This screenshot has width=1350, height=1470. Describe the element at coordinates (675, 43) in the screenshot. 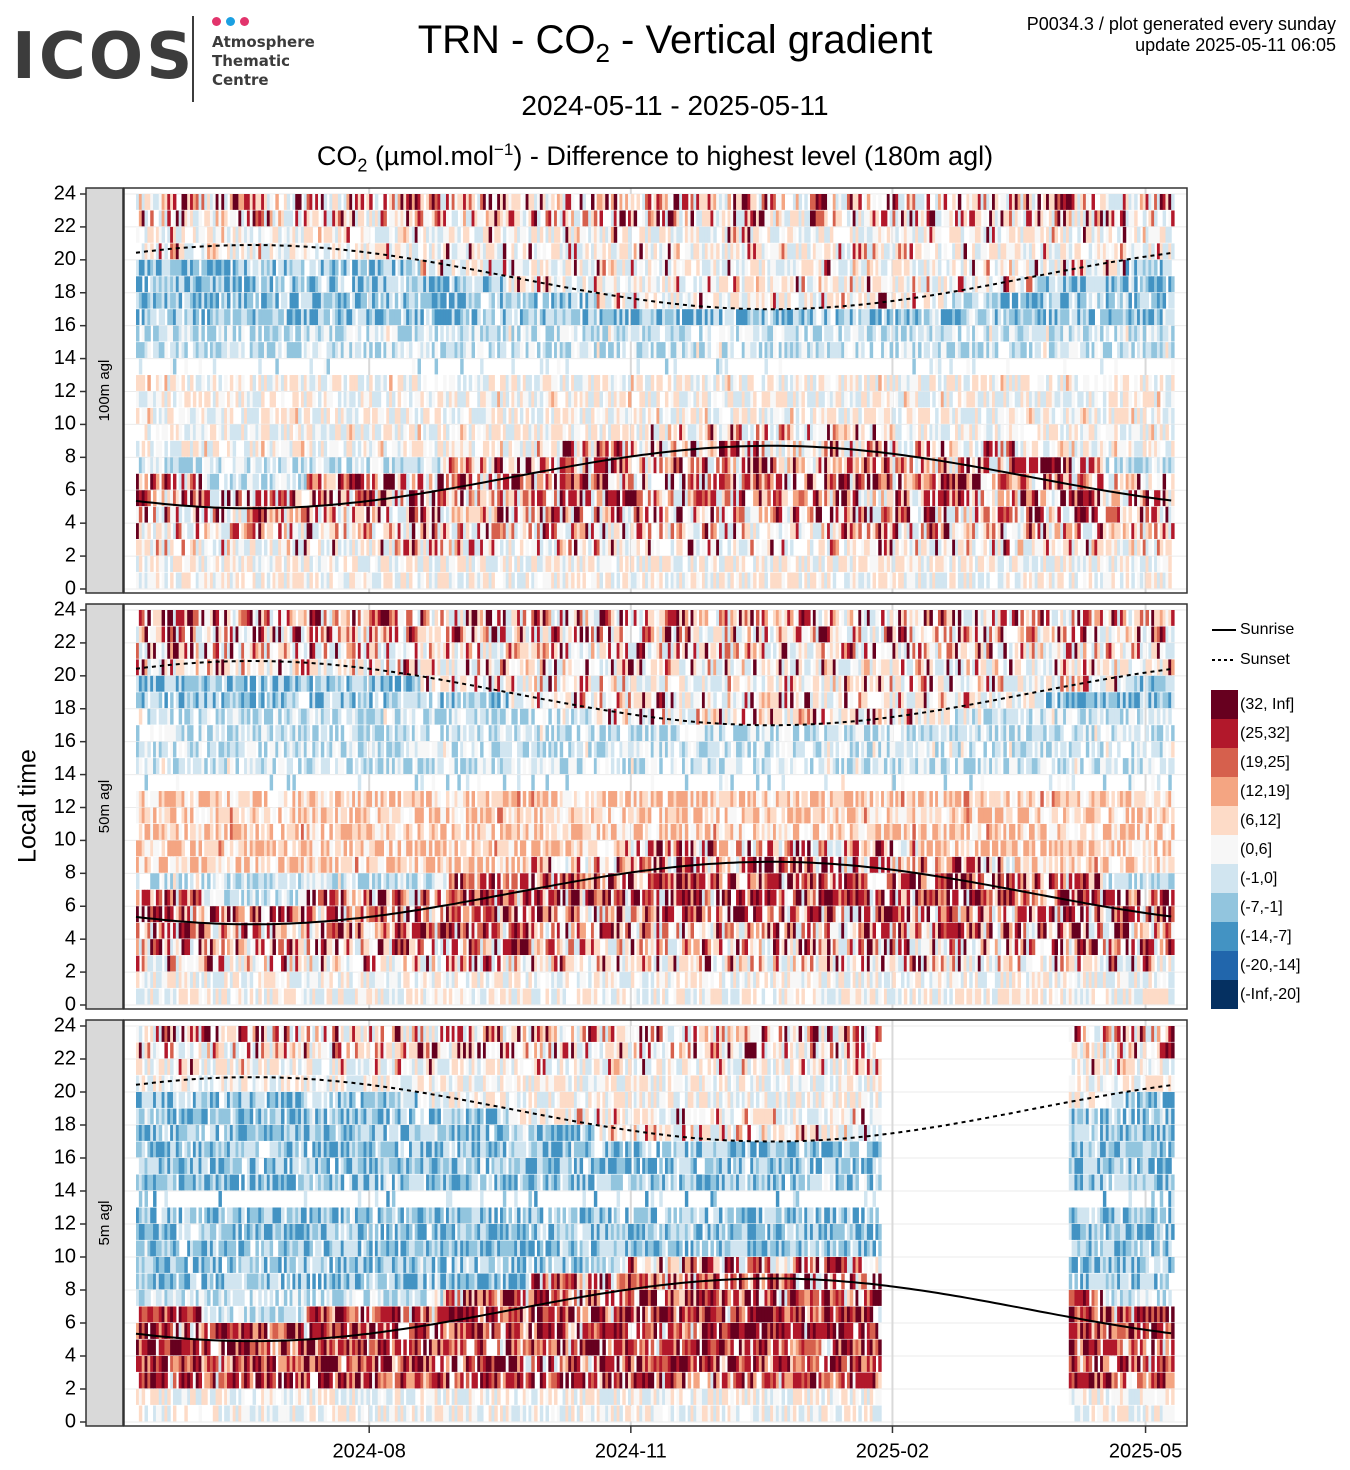

I see `chart-title: TRN - CO2 - Vertical gradient` at that location.